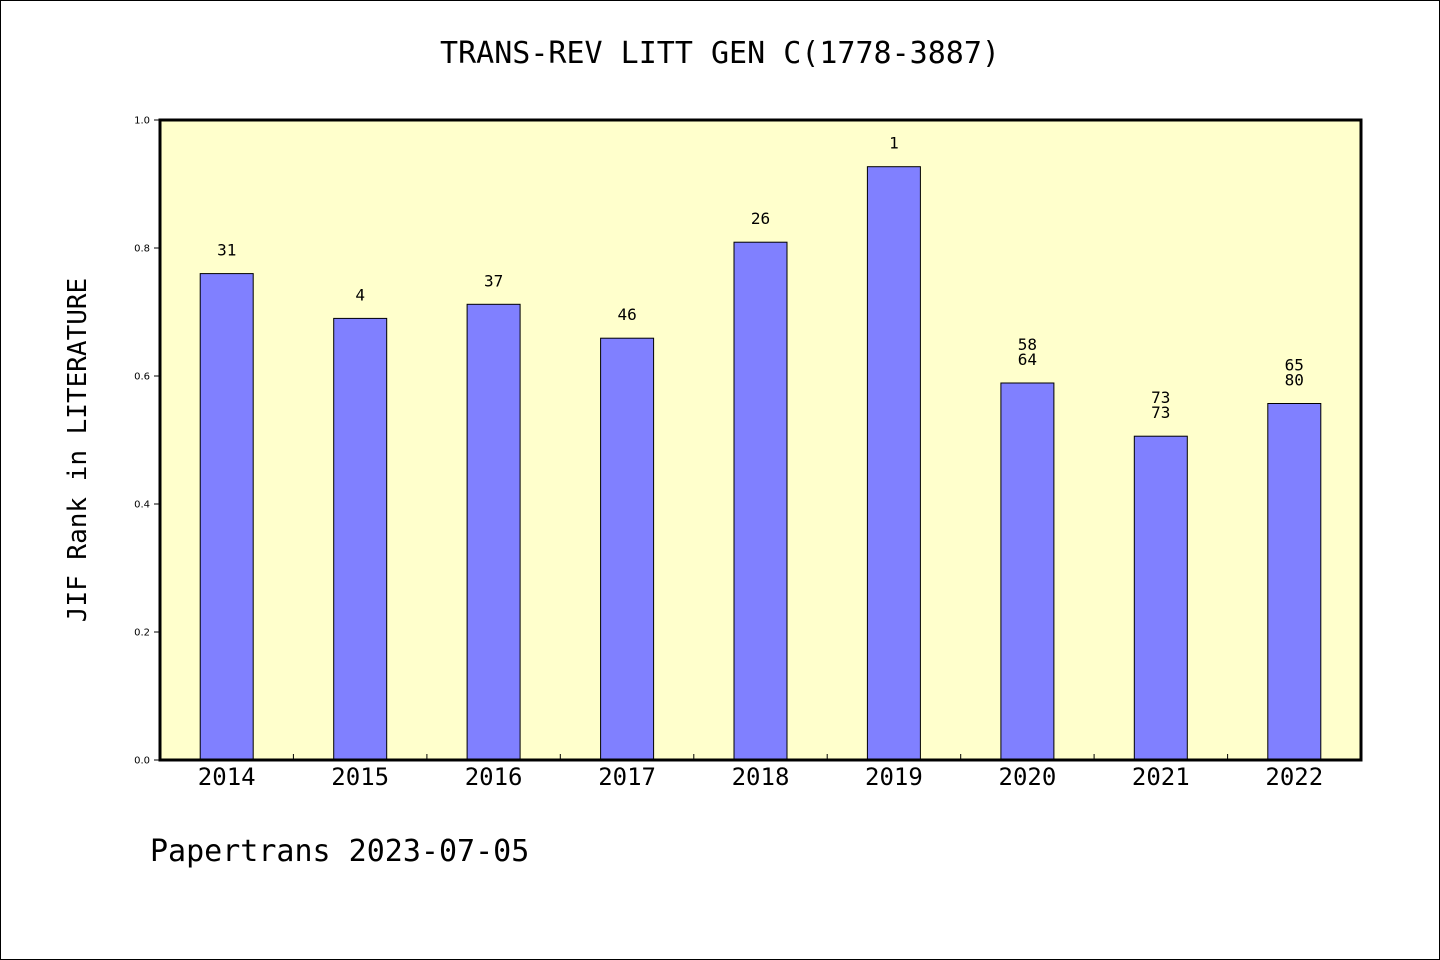  What do you see at coordinates (226, 250) in the screenshot?
I see `bar-label-2014: 31` at bounding box center [226, 250].